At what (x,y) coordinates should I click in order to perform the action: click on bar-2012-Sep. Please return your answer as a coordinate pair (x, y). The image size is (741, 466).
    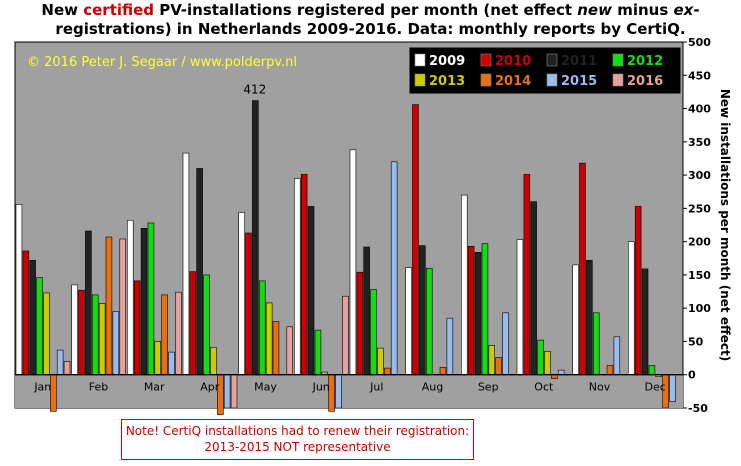
    Looking at the image, I should click on (485, 309).